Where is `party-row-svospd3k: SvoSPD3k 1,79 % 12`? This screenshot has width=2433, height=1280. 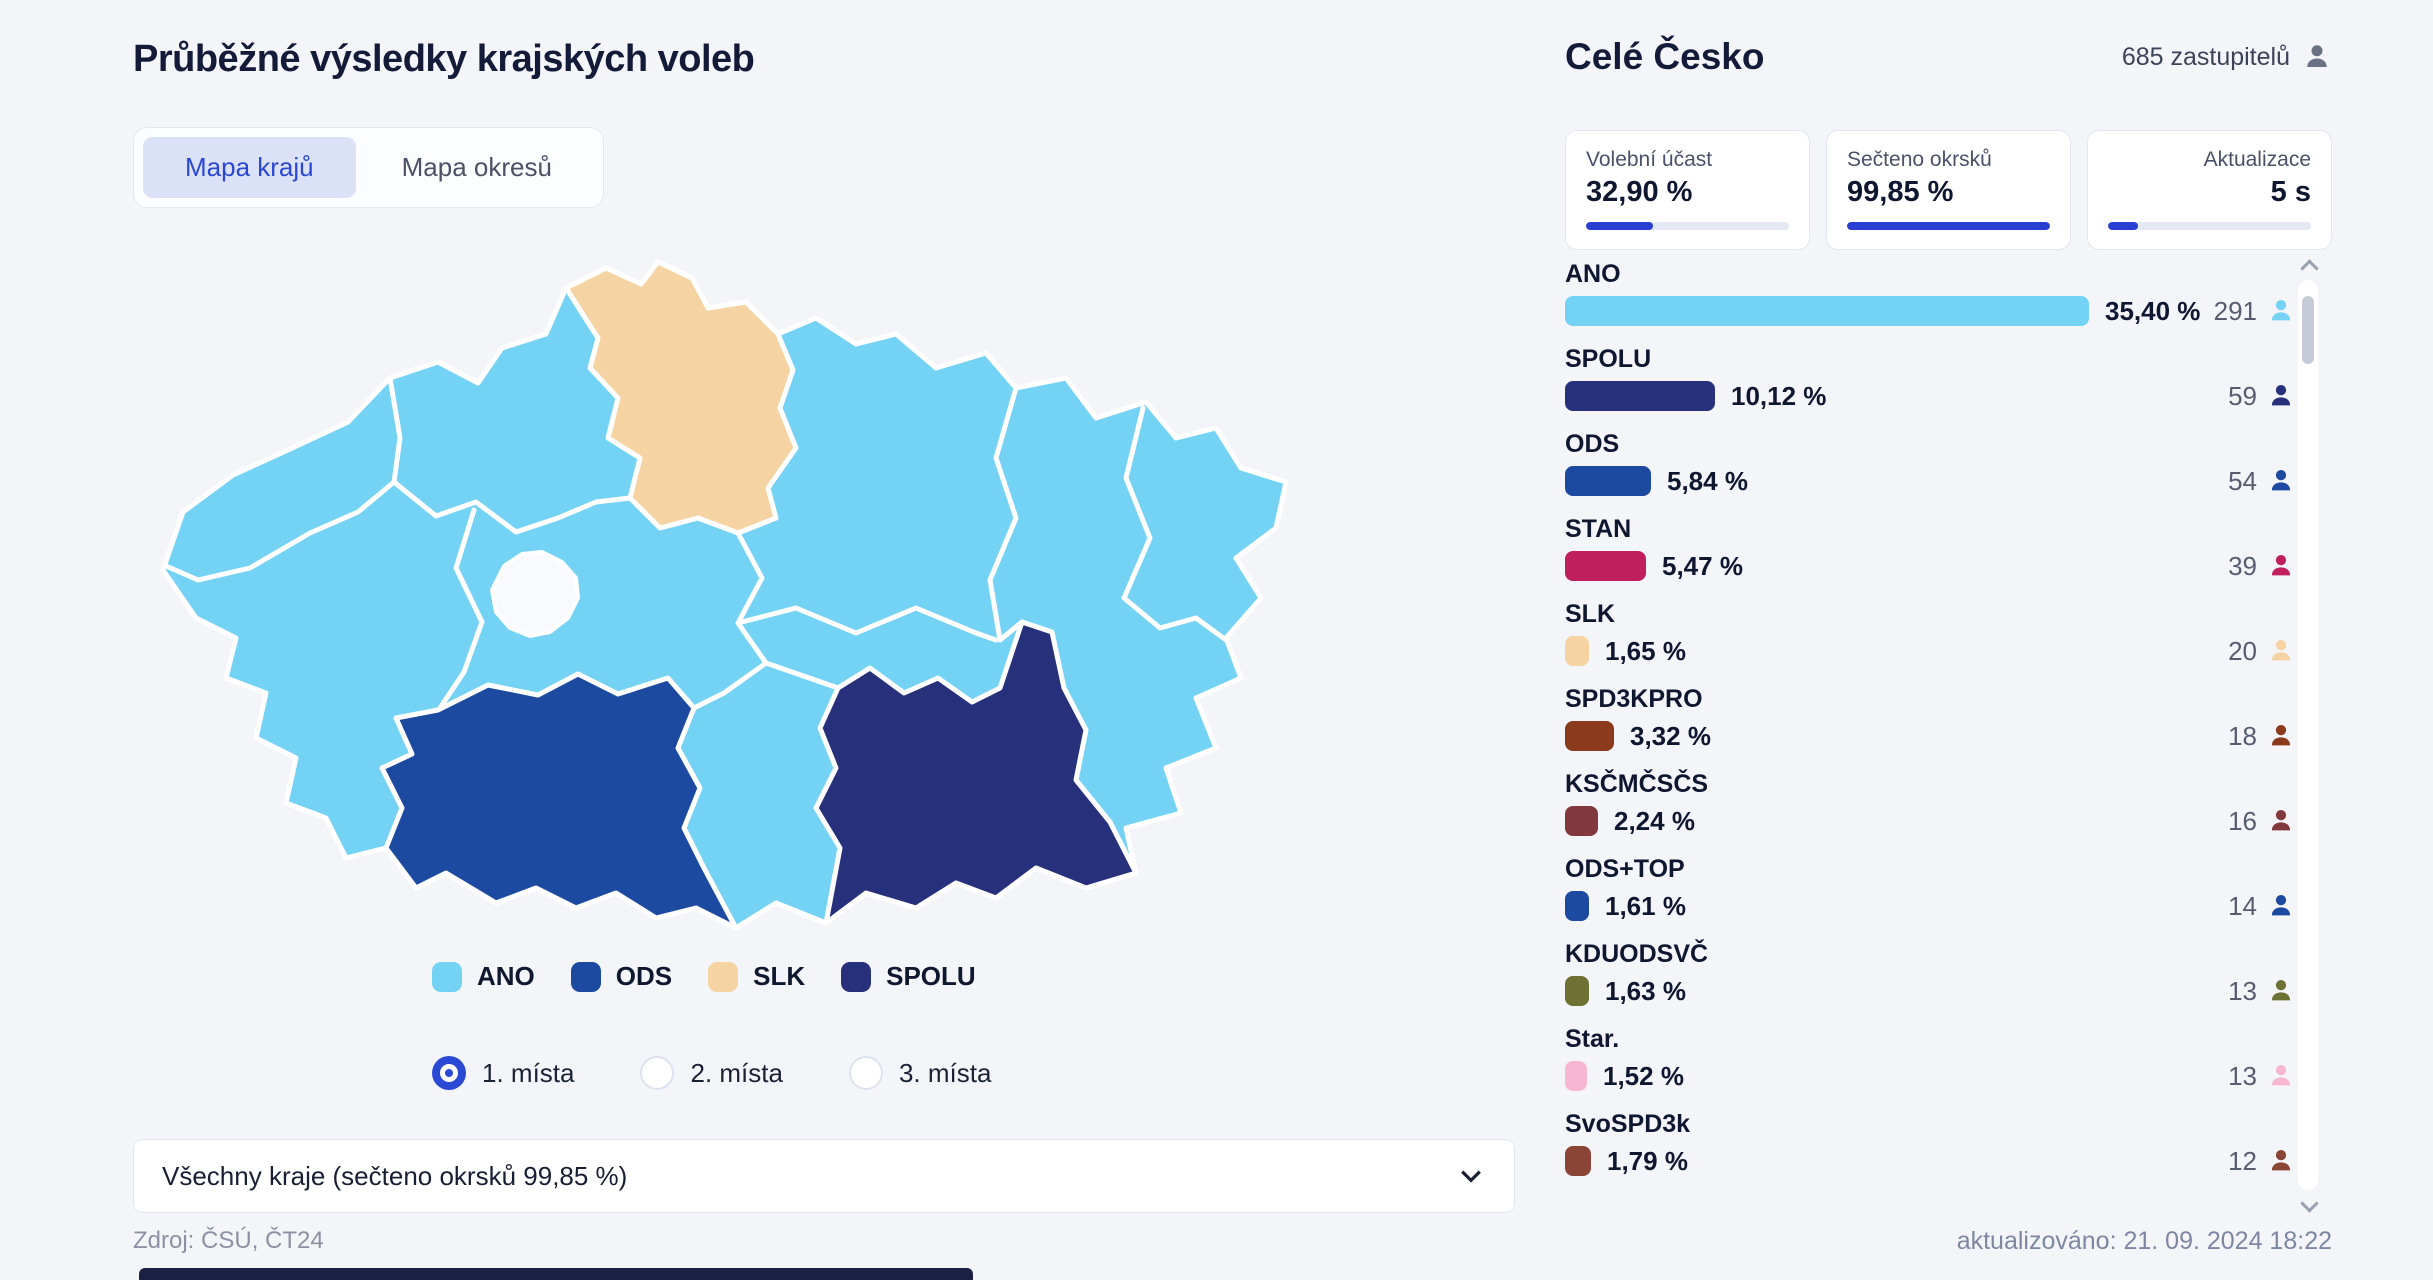 party-row-svospd3k: SvoSPD3k 1,79 % 12 is located at coordinates (1930, 1143).